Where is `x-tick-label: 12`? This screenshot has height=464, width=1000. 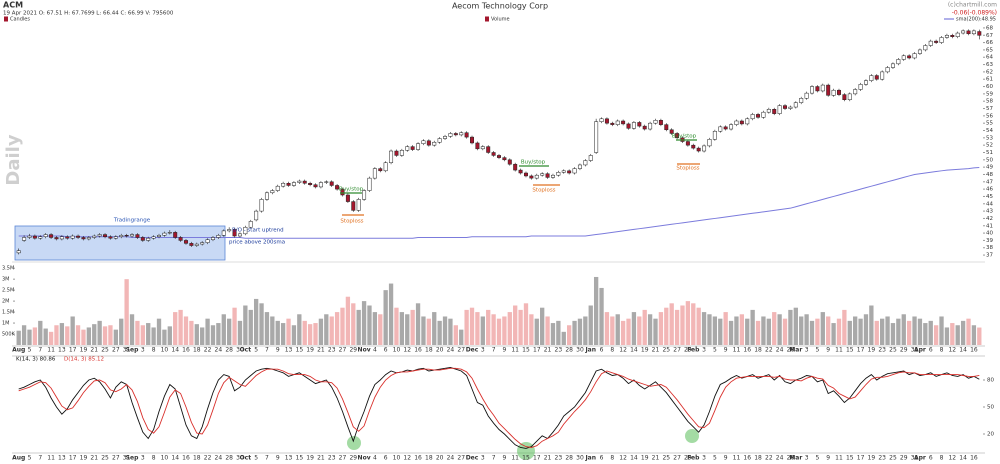 x-tick-label: 12 is located at coordinates (952, 350).